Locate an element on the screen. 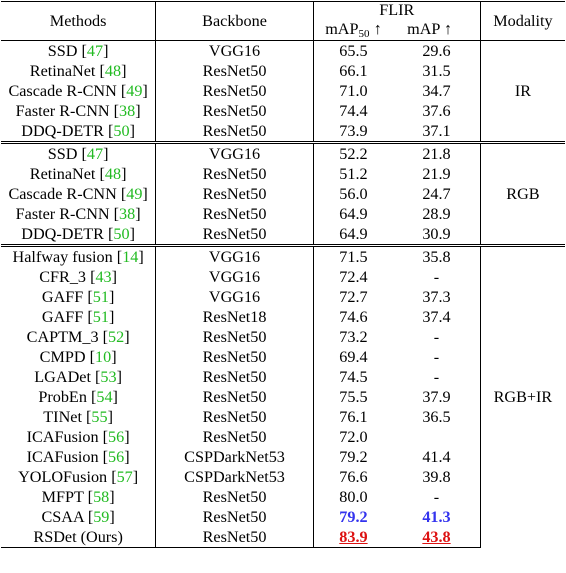  map-value: 21.8 is located at coordinates (436, 154).